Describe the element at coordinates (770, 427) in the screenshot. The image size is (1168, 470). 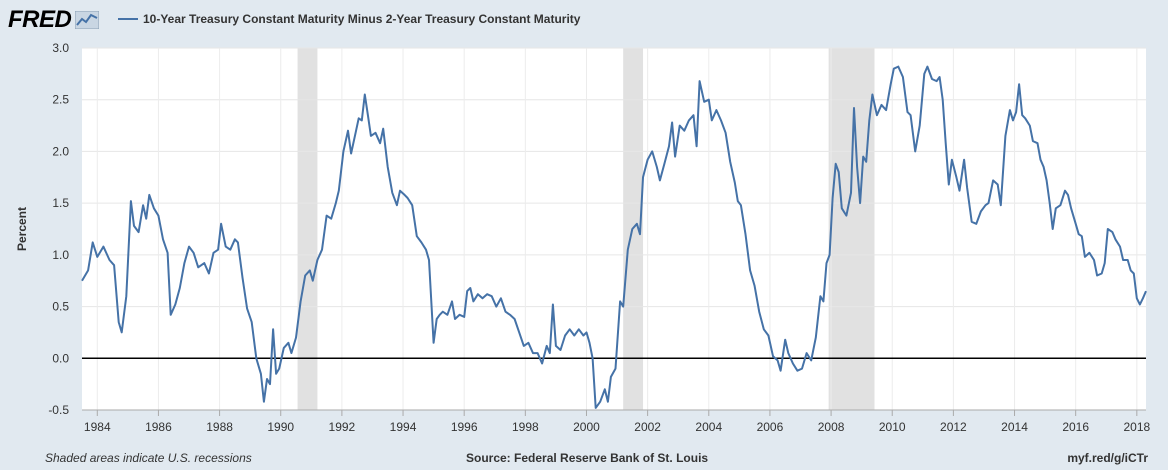
I see `x-tick-label: 2006` at that location.